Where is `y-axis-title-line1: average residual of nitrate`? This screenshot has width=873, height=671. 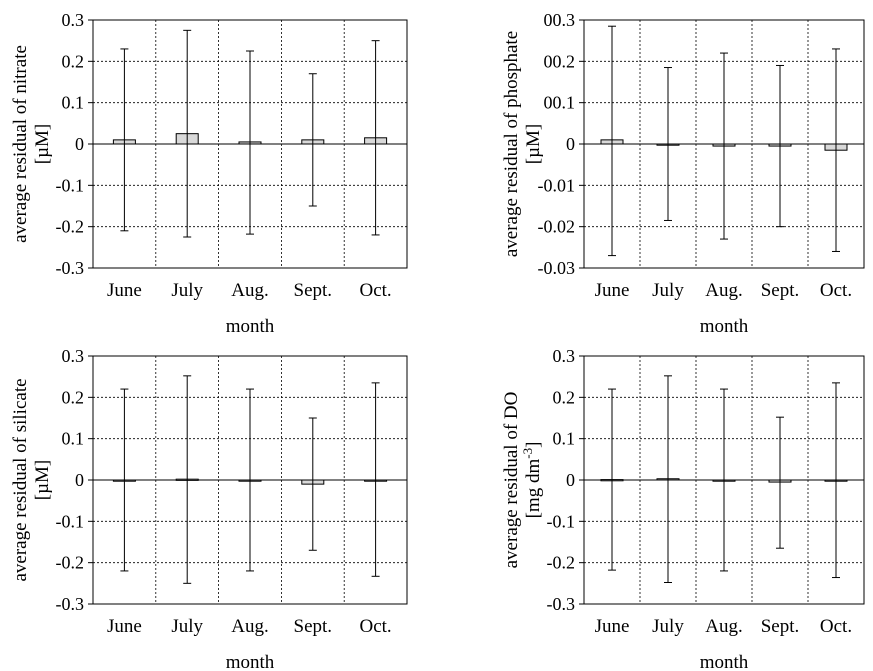 y-axis-title-line1: average residual of nitrate is located at coordinates (20, 144).